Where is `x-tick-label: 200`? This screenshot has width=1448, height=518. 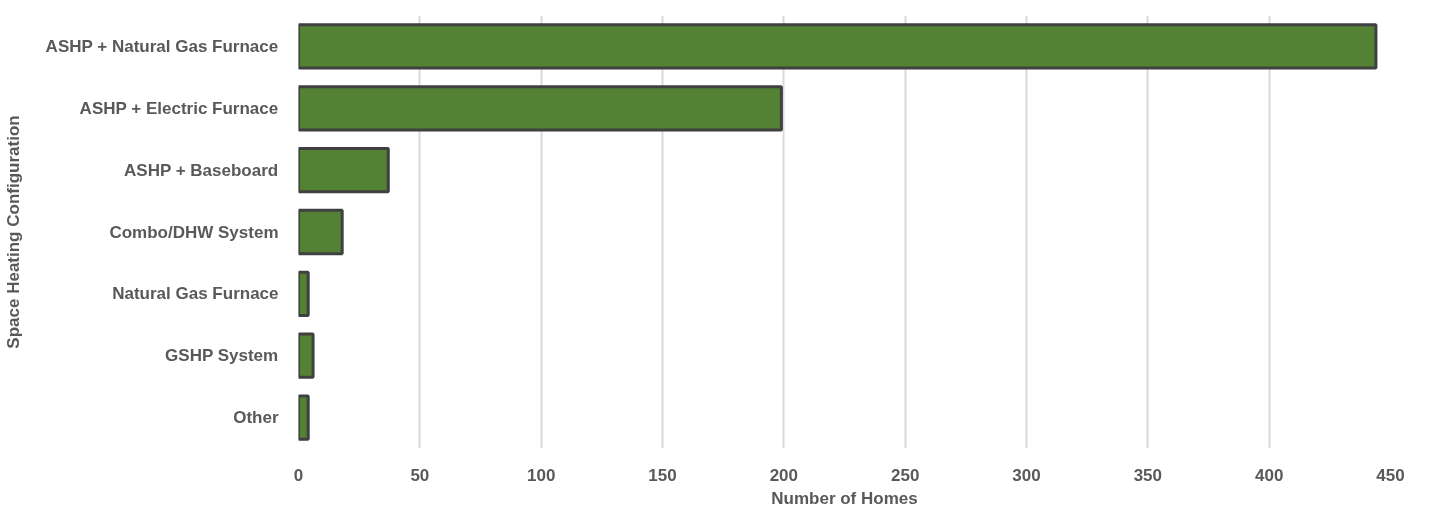 x-tick-label: 200 is located at coordinates (784, 475).